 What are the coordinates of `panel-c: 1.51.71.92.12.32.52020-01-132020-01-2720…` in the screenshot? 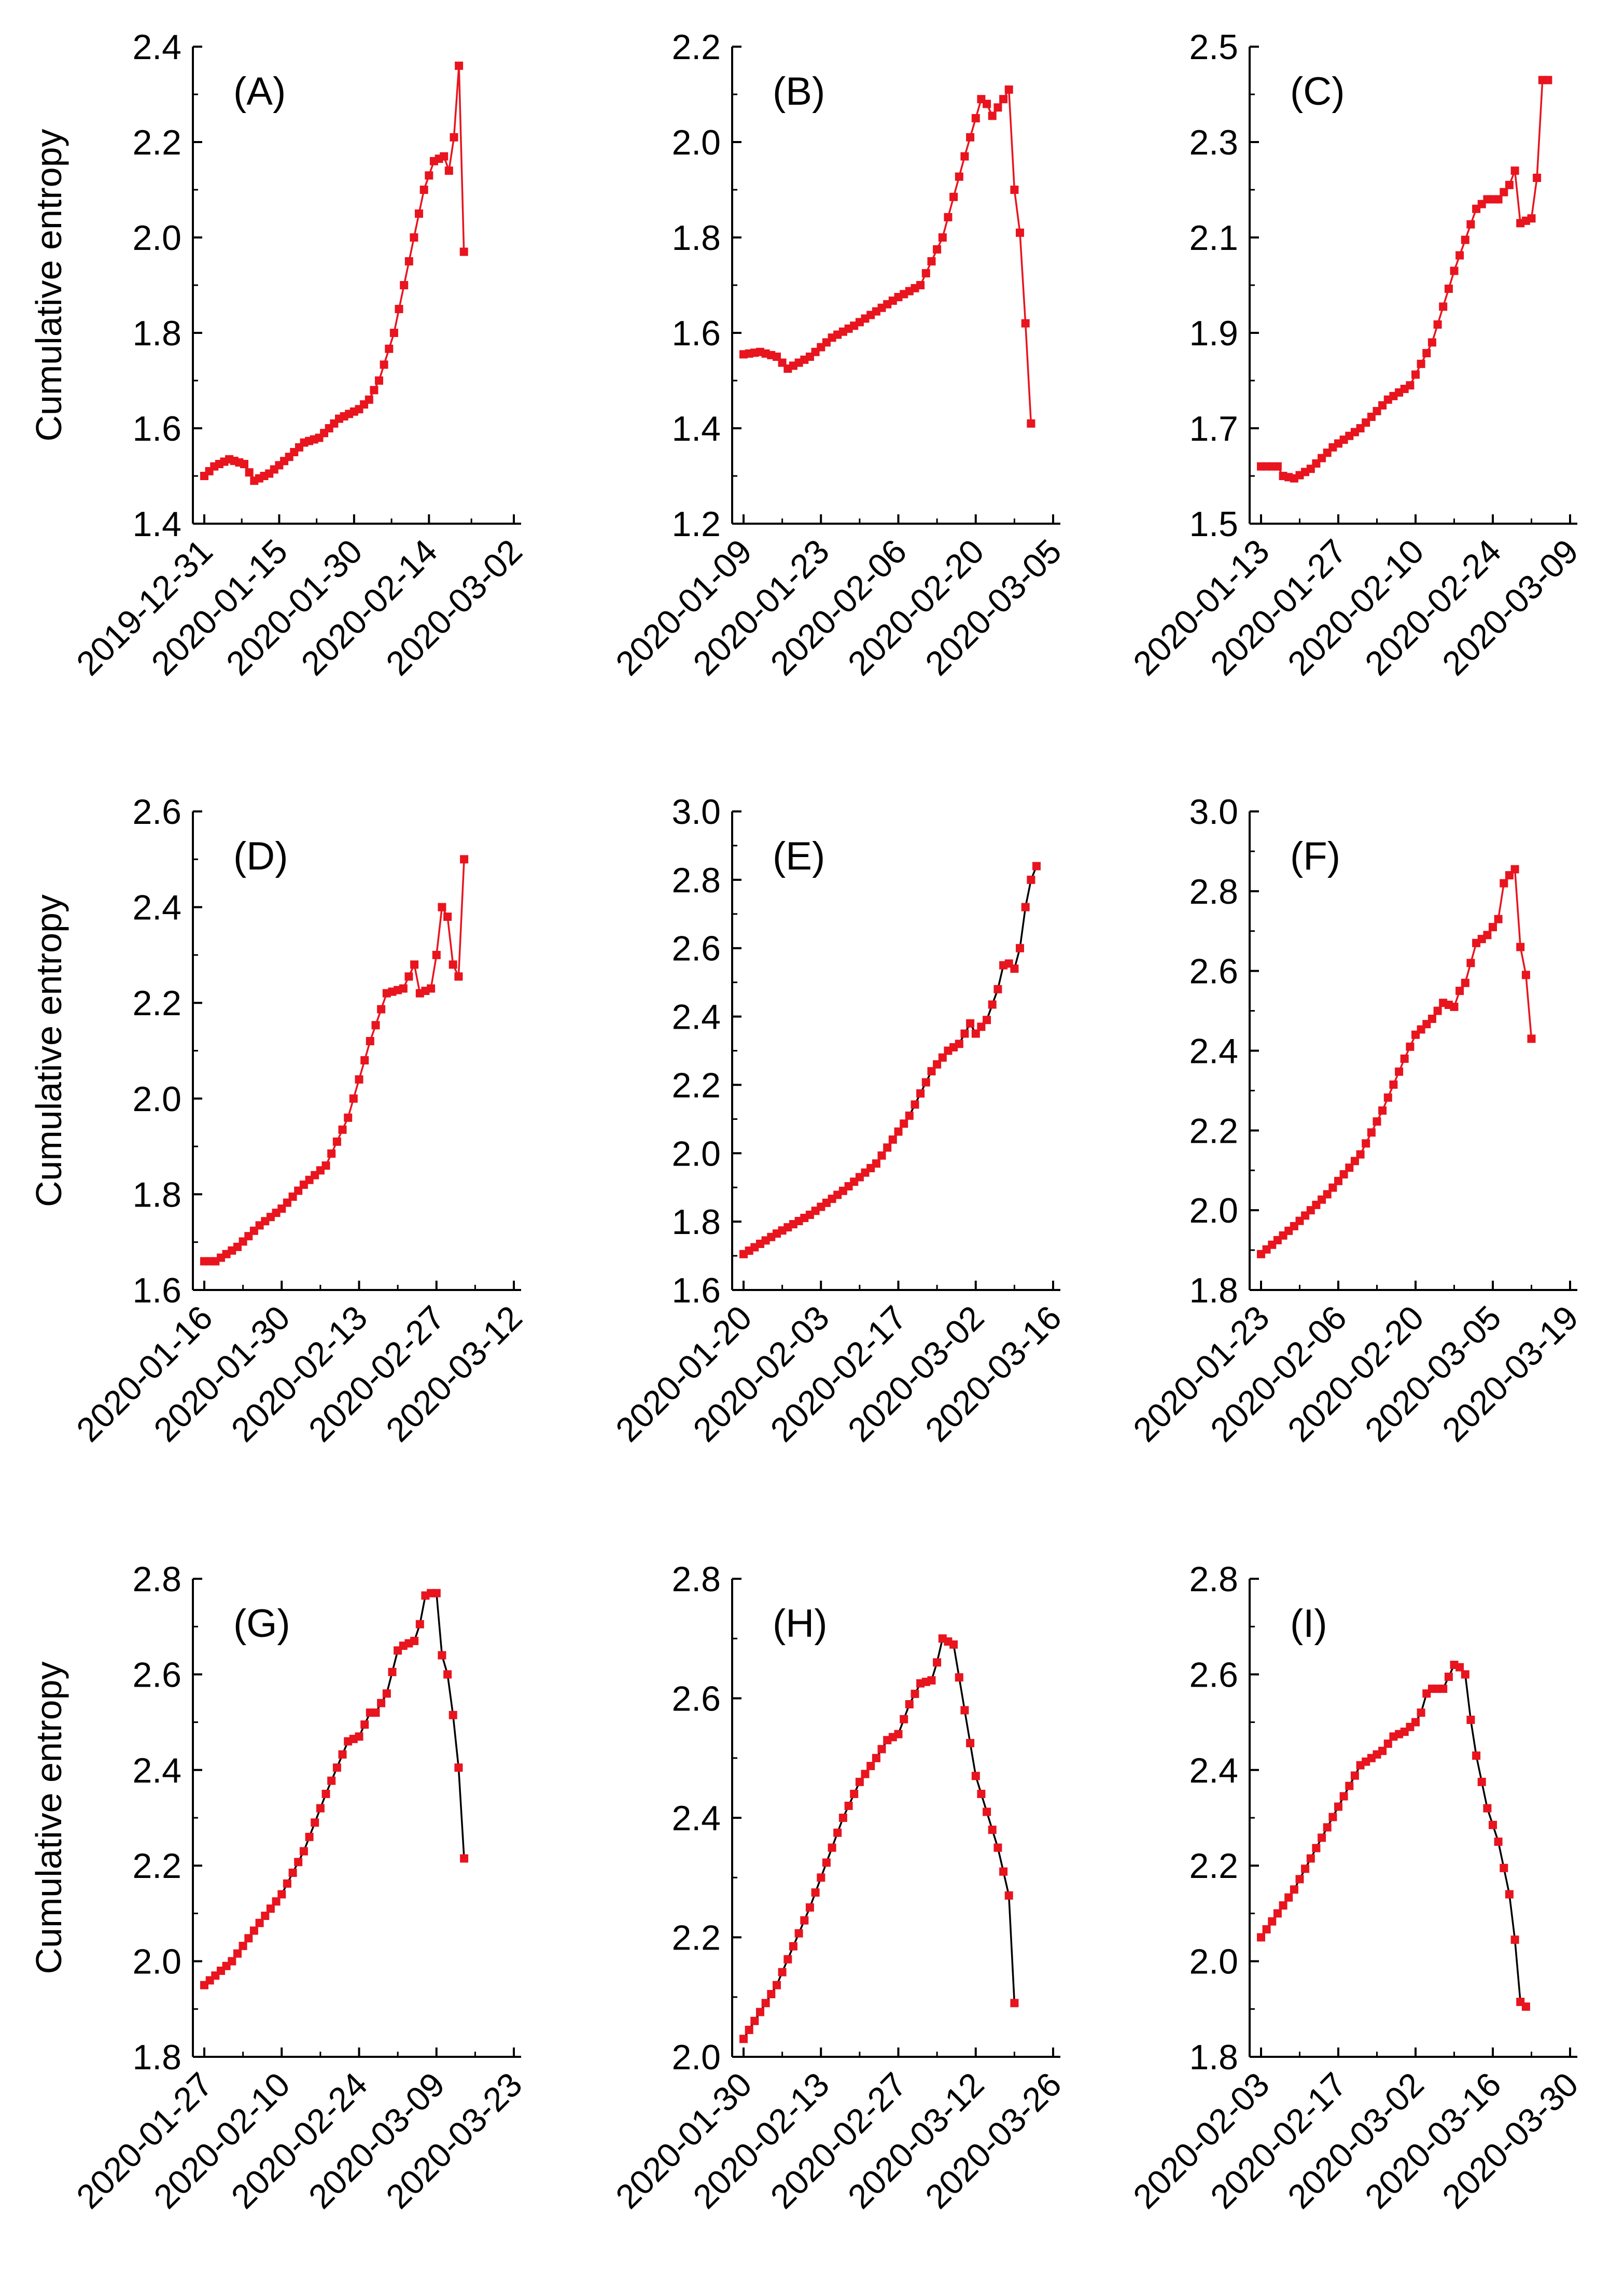 It's located at (1356, 355).